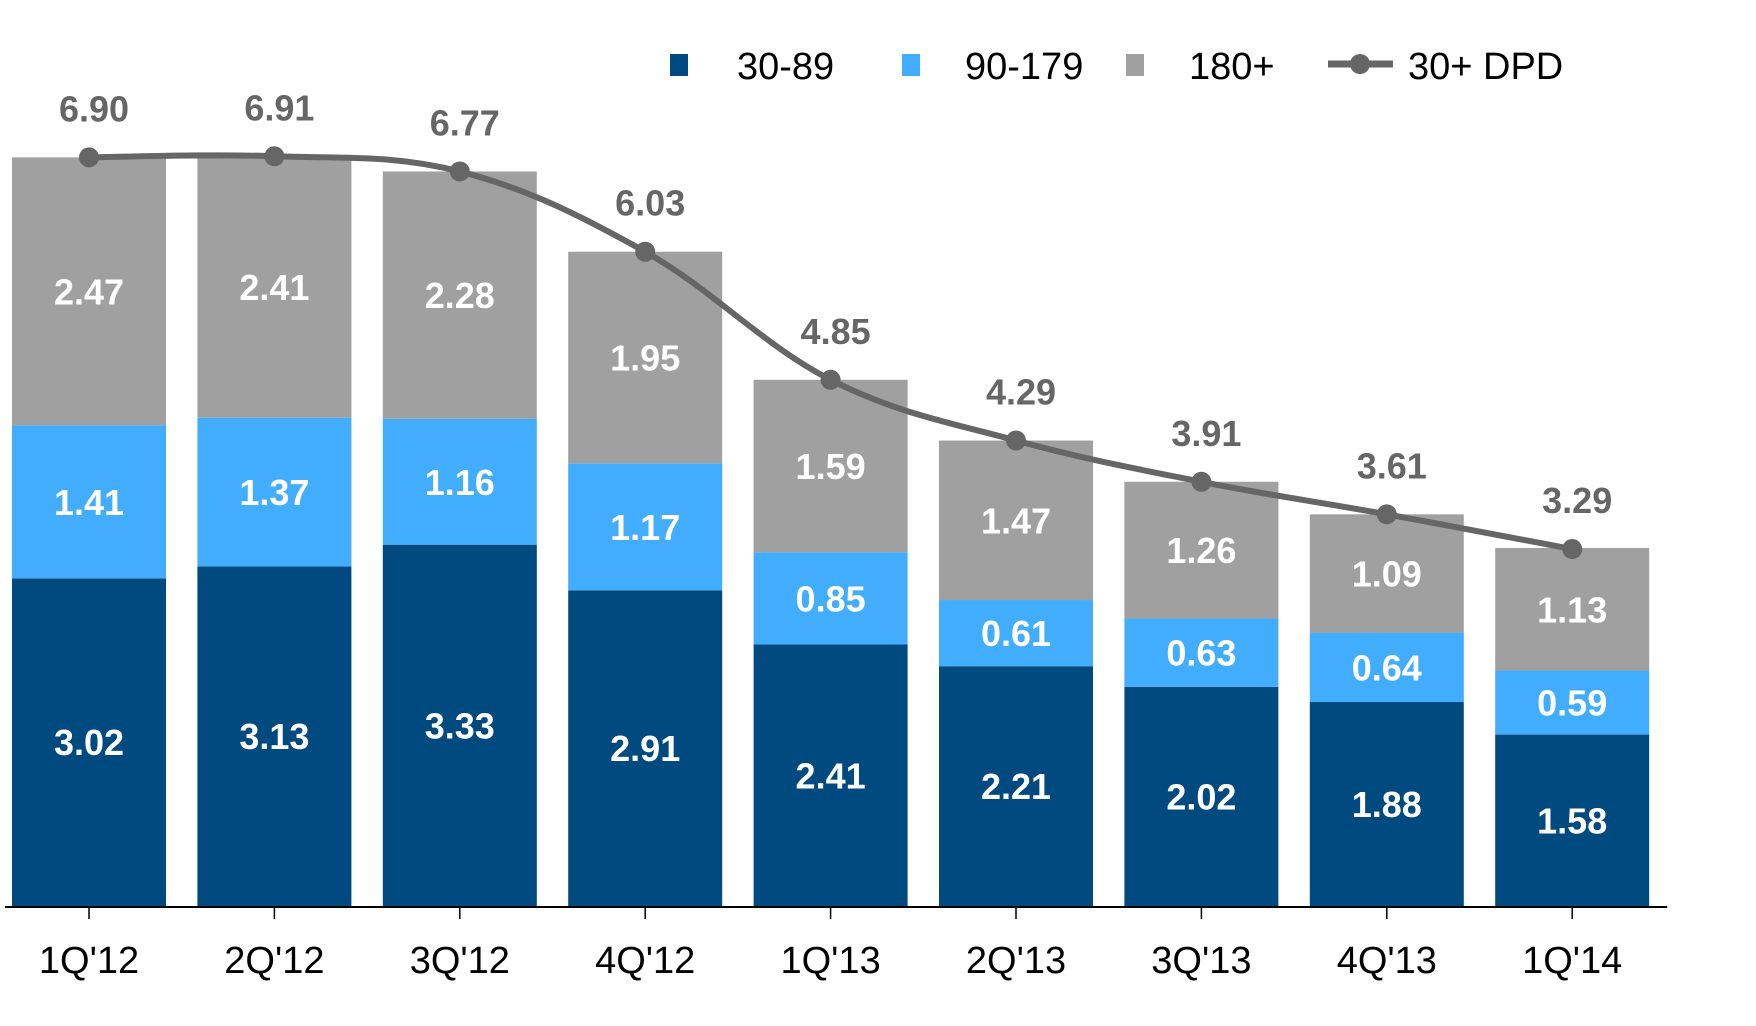 The height and width of the screenshot is (1026, 1756). I want to click on total-label-30-plus-dpd: 6.91, so click(279, 107).